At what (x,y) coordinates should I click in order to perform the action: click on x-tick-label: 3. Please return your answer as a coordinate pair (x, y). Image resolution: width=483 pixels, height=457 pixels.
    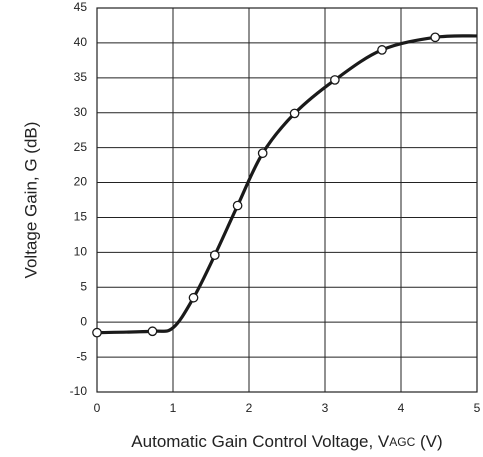
    Looking at the image, I should click on (325, 408).